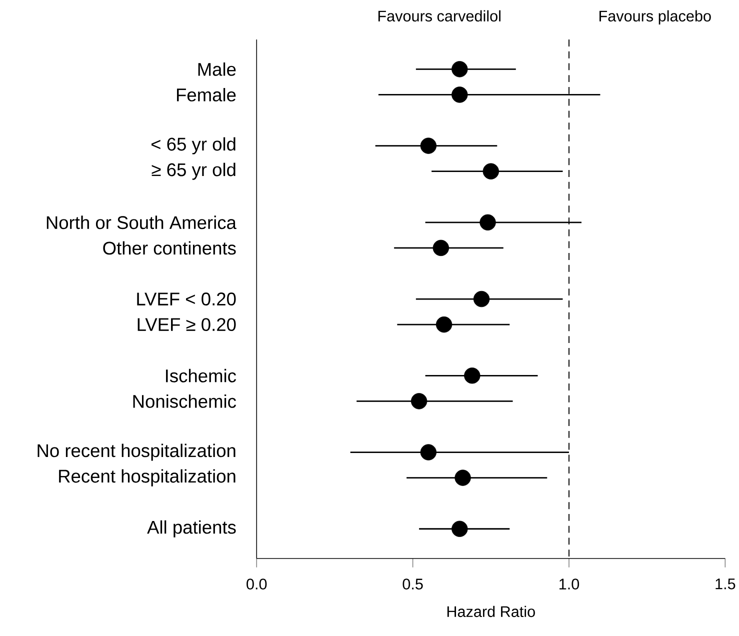 The image size is (739, 636). I want to click on x-axis-title: Hazard Ratio, so click(491, 612).